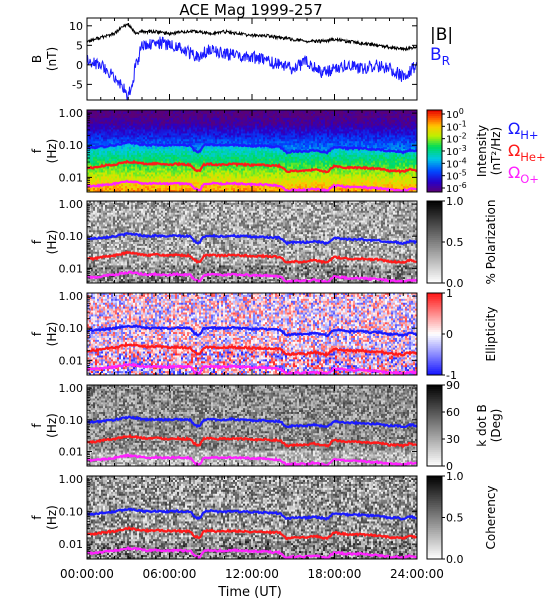  I want to click on y-axis-unit: (nT), so click(52, 59).